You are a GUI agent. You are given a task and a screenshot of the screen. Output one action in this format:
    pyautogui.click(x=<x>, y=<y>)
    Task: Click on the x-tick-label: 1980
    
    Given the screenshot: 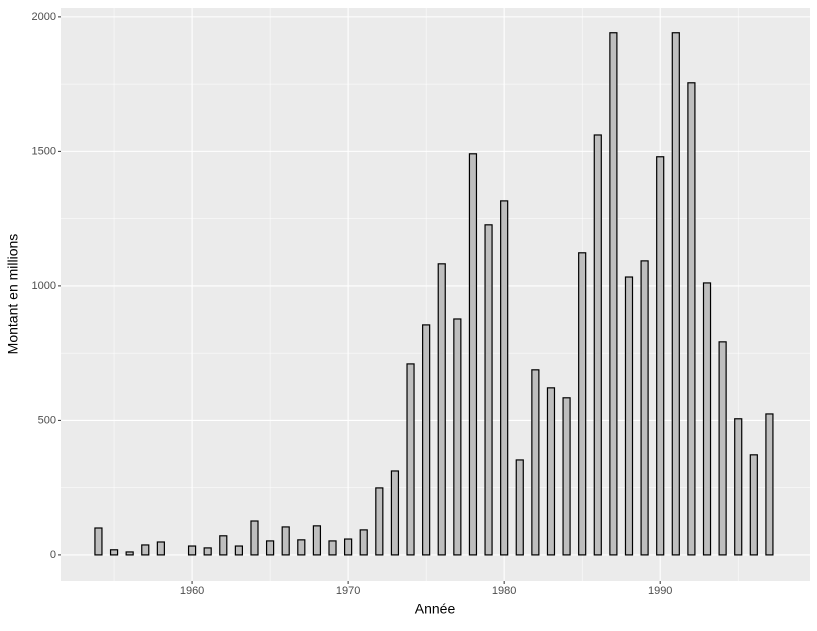 What is the action you would take?
    pyautogui.click(x=504, y=591)
    